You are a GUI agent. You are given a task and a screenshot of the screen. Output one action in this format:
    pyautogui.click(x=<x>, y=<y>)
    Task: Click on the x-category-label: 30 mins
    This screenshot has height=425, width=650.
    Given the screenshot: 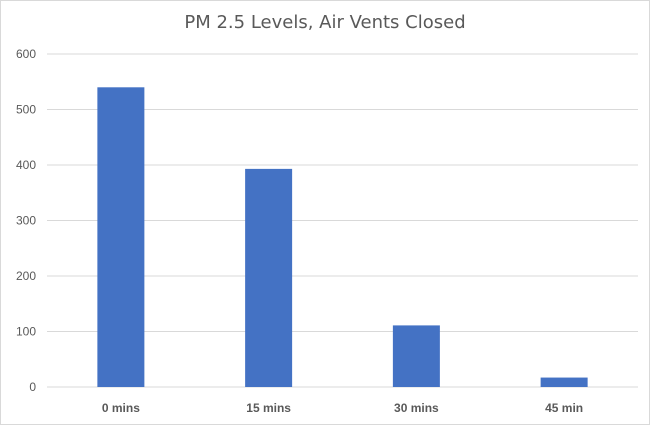 What is the action you would take?
    pyautogui.click(x=416, y=408)
    